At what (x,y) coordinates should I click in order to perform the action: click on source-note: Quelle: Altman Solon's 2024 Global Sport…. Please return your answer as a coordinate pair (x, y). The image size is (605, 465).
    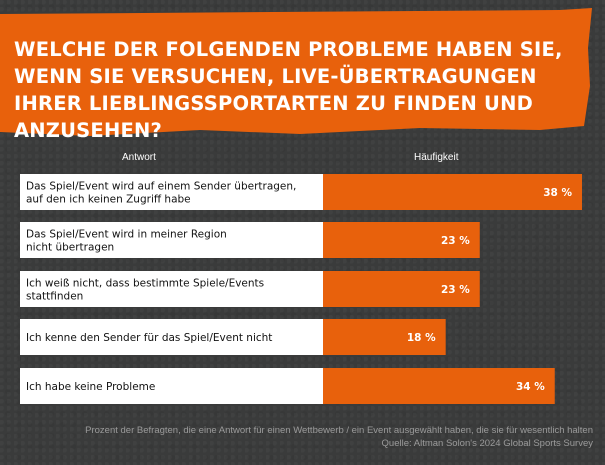
    Looking at the image, I should click on (487, 443).